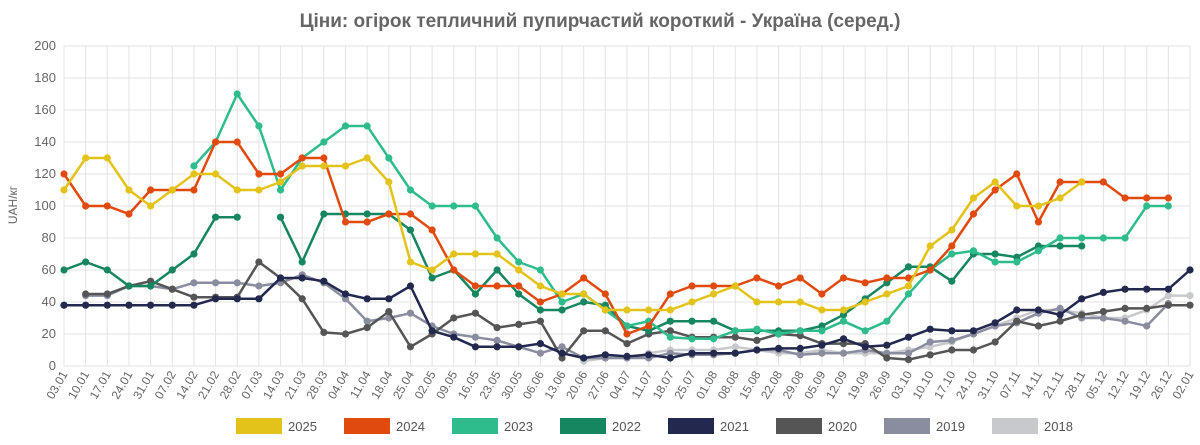 Image resolution: width=1200 pixels, height=445 pixels. I want to click on legend-swatch-2019, so click(907, 426).